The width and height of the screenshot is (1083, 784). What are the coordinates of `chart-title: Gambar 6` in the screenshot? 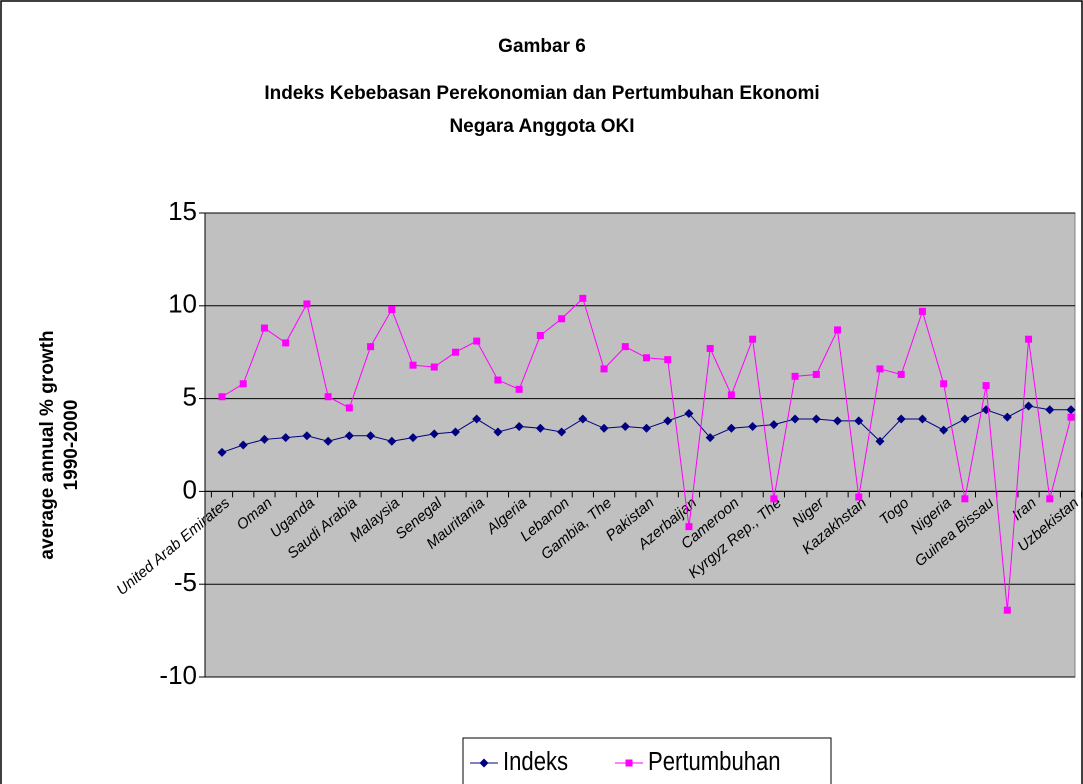 It's located at (542, 46).